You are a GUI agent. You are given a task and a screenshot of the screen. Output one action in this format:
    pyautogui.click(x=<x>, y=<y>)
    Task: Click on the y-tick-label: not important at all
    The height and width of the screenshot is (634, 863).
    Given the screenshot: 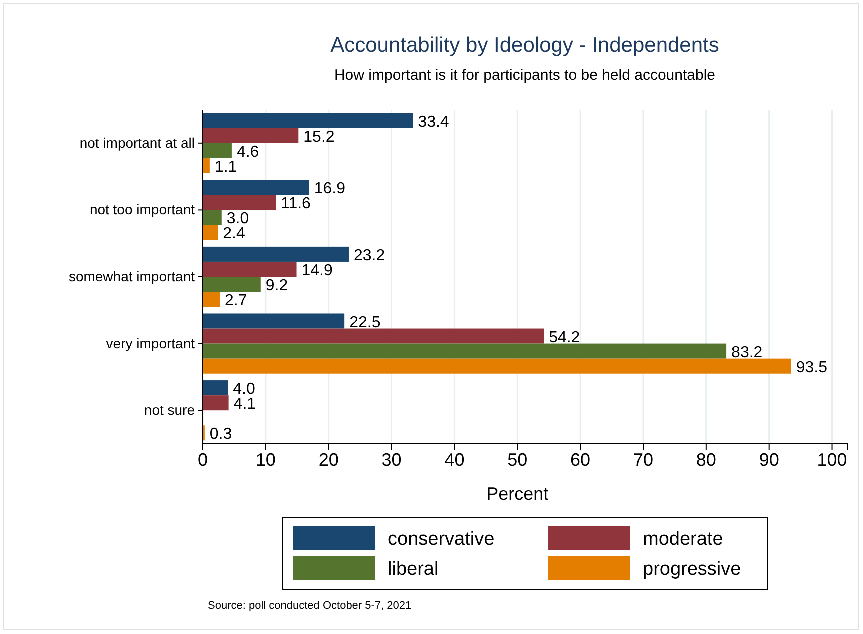 What is the action you would take?
    pyautogui.click(x=137, y=142)
    